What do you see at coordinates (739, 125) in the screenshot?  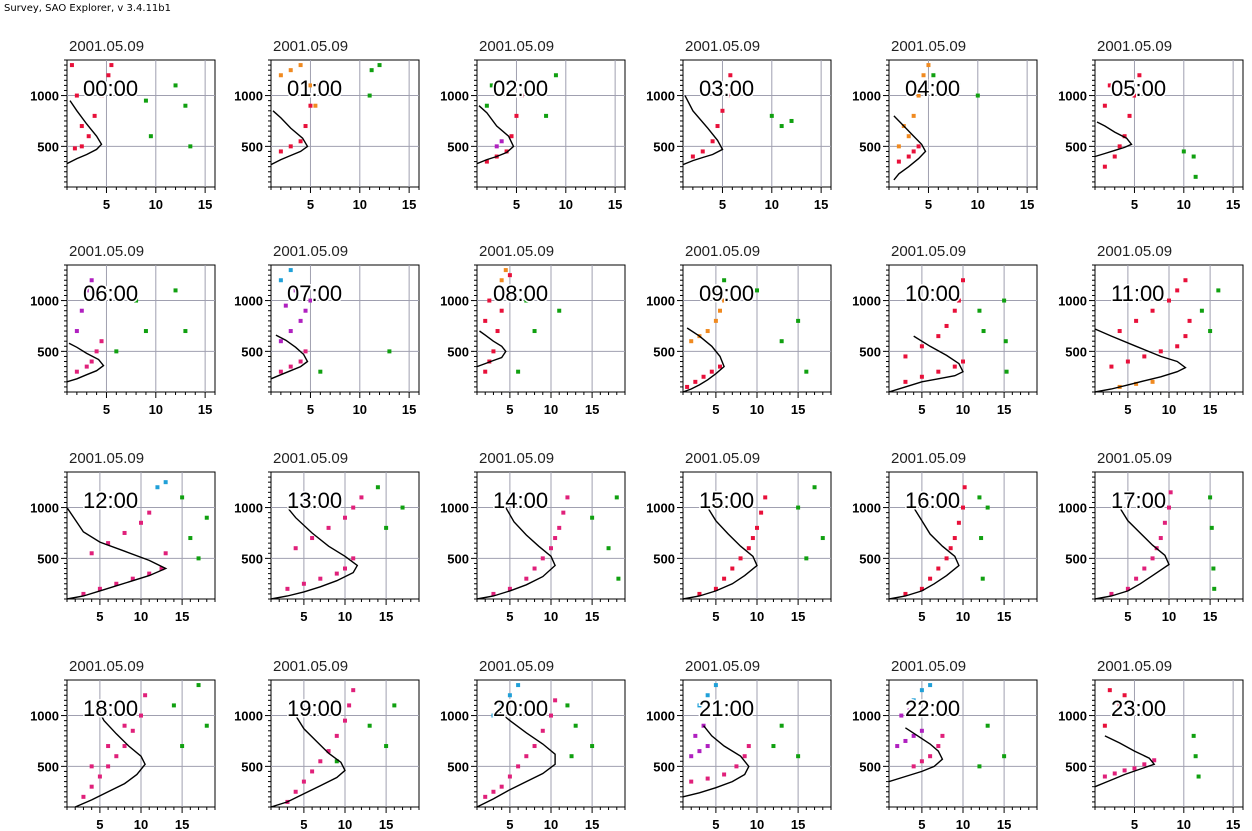 I see `ionogram-panel-0300: 2001.05.09 5 10 15 500 1000 03:00` at bounding box center [739, 125].